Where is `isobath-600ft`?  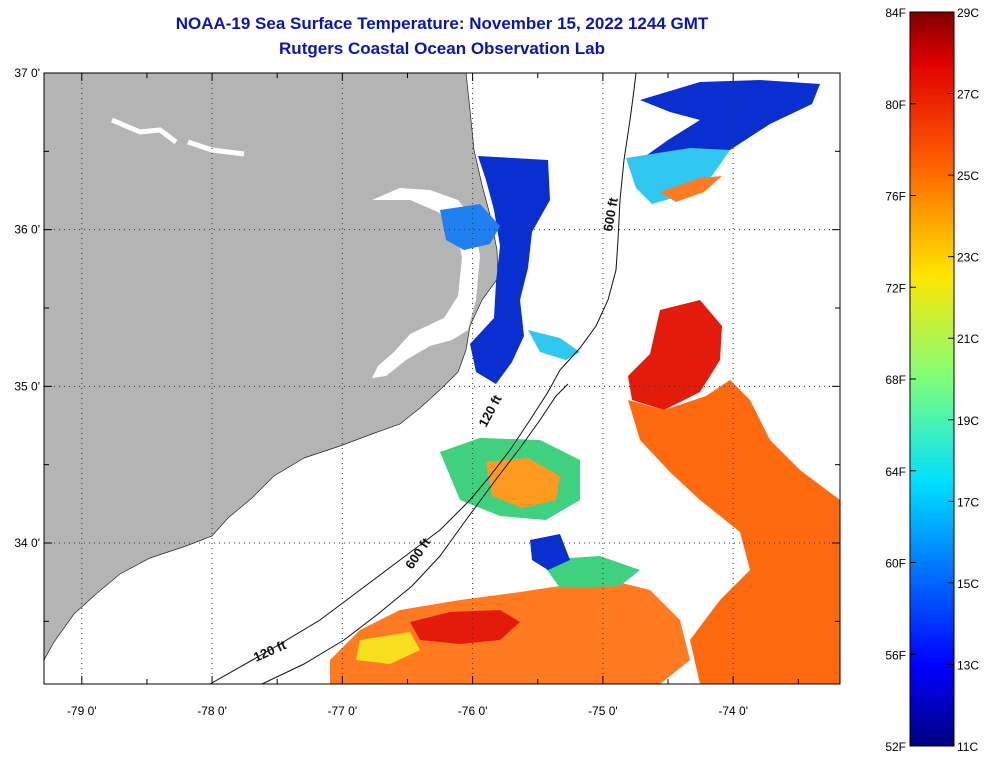 isobath-600ft is located at coordinates (415, 533).